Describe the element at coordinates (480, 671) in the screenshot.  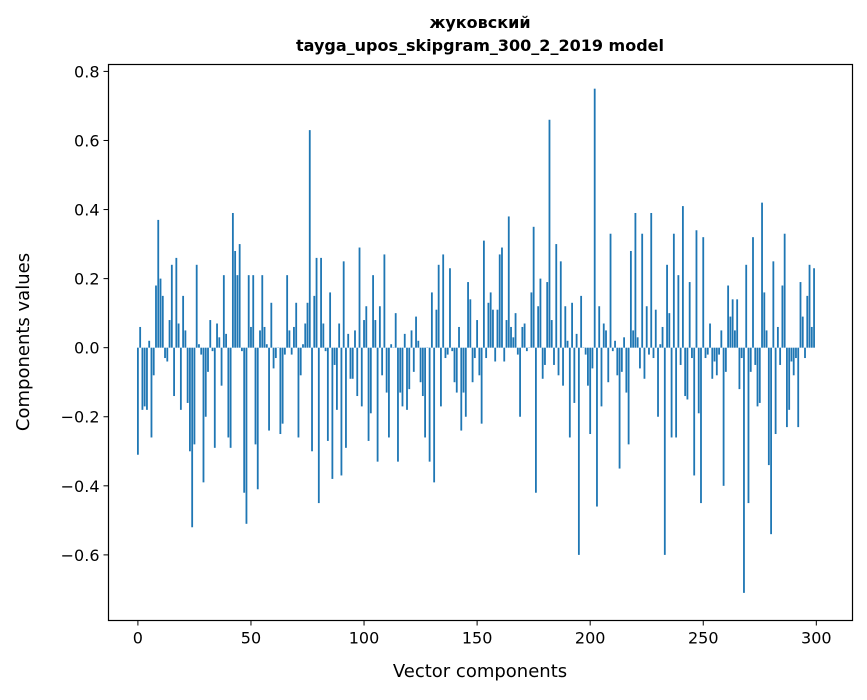
I see `x-axis-label: Vector components` at that location.